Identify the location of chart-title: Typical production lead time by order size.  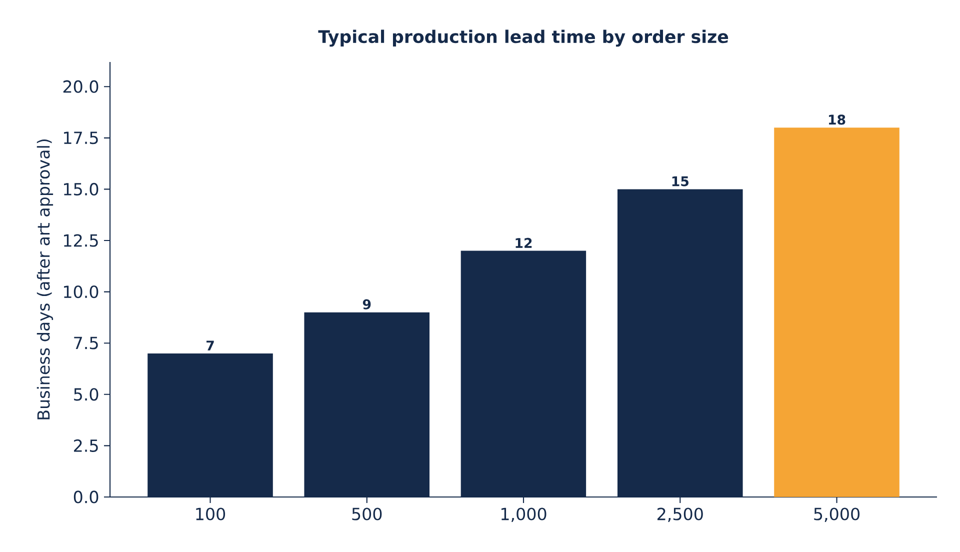
(523, 38).